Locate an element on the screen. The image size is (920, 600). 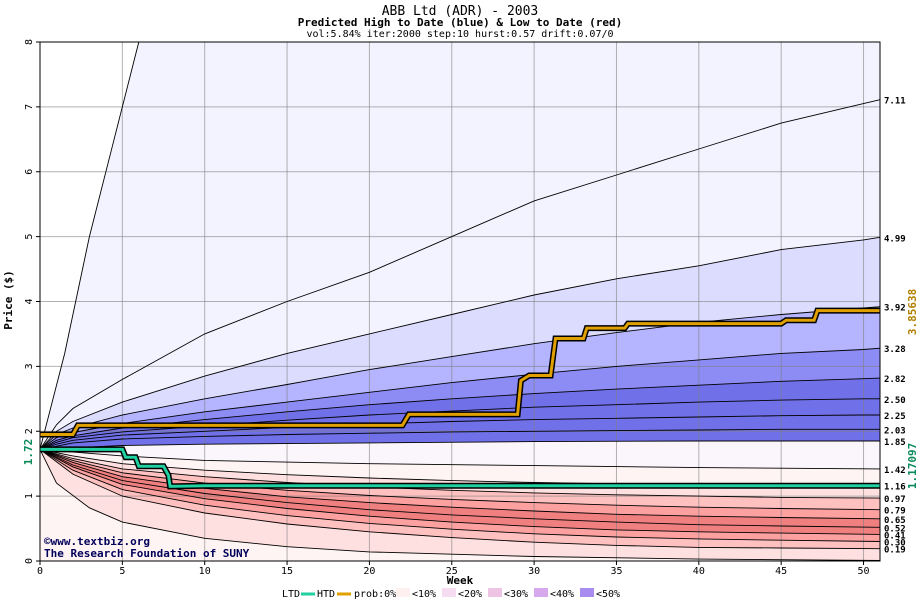
y-tick-label: 6 is located at coordinates (29, 172).